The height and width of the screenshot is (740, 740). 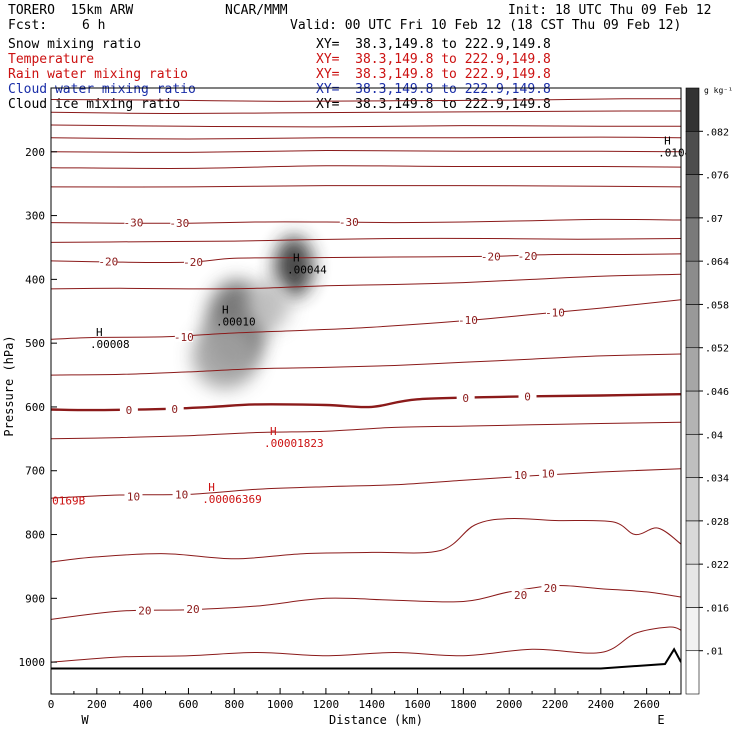 I want to click on x-tick-label: 2000, so click(x=509, y=704).